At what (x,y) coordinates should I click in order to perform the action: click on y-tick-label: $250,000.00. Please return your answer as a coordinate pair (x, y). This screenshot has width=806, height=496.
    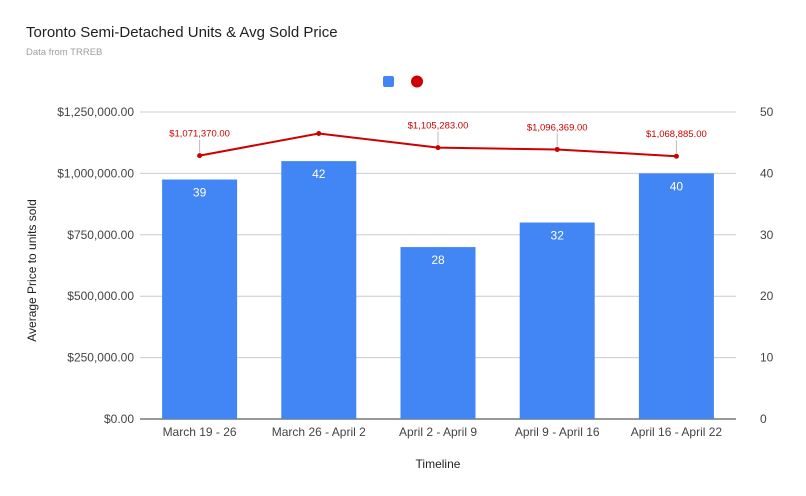
    Looking at the image, I should click on (100, 358).